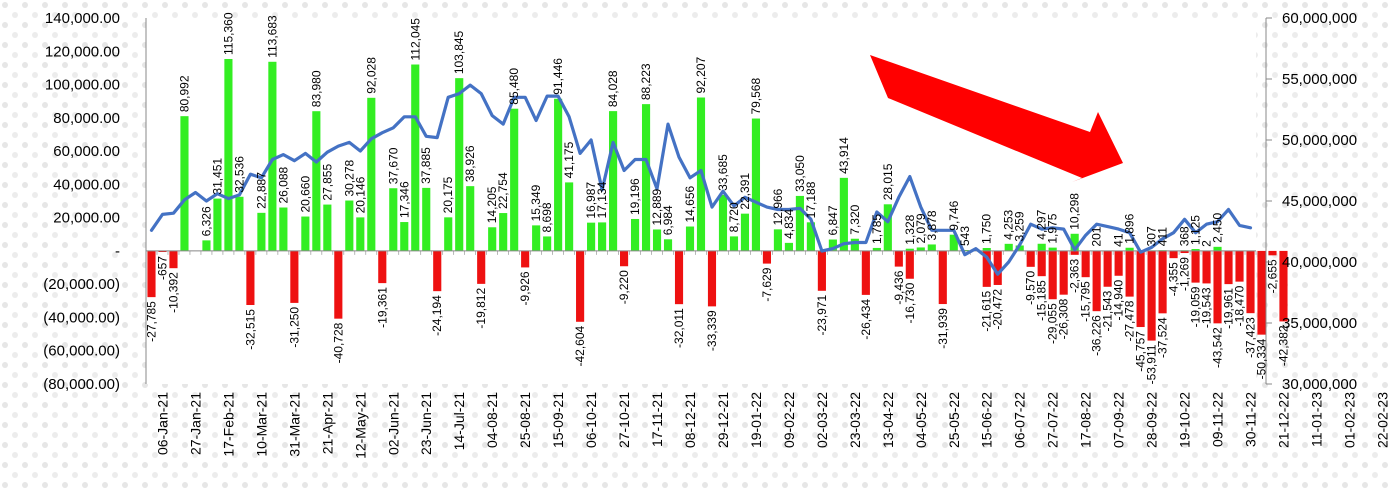 Image resolution: width=1389 pixels, height=490 pixels. What do you see at coordinates (635, 196) in the screenshot?
I see `data-label: 19,196` at bounding box center [635, 196].